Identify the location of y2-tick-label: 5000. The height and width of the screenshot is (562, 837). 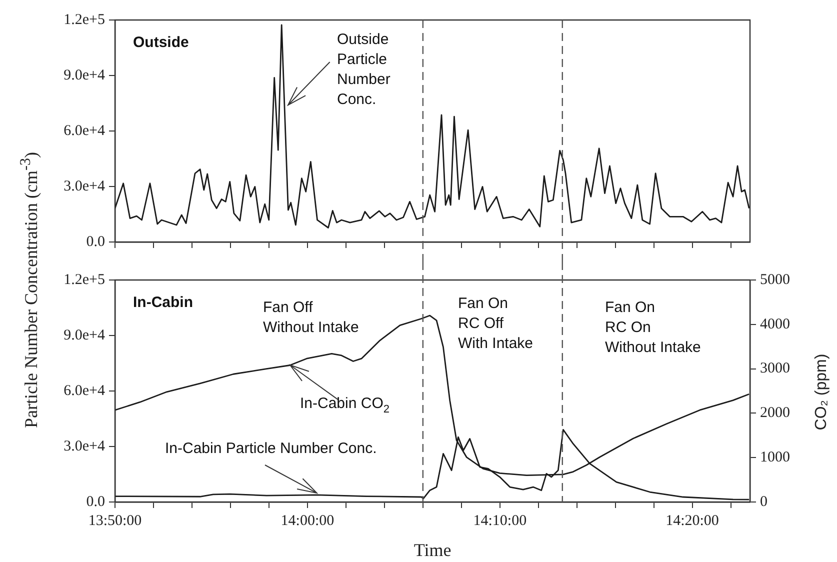
(775, 280).